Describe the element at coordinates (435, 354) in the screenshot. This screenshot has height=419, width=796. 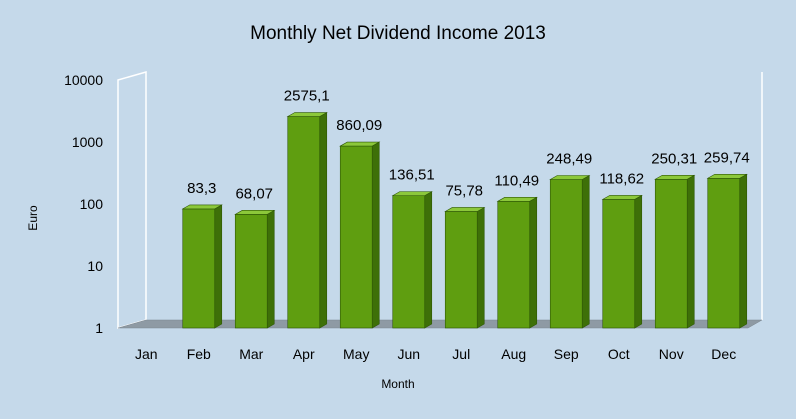
I see `x-axis-ticks: Jan Feb Mar Apr May Jun Jul Aug Sep Oct Nov Dec` at that location.